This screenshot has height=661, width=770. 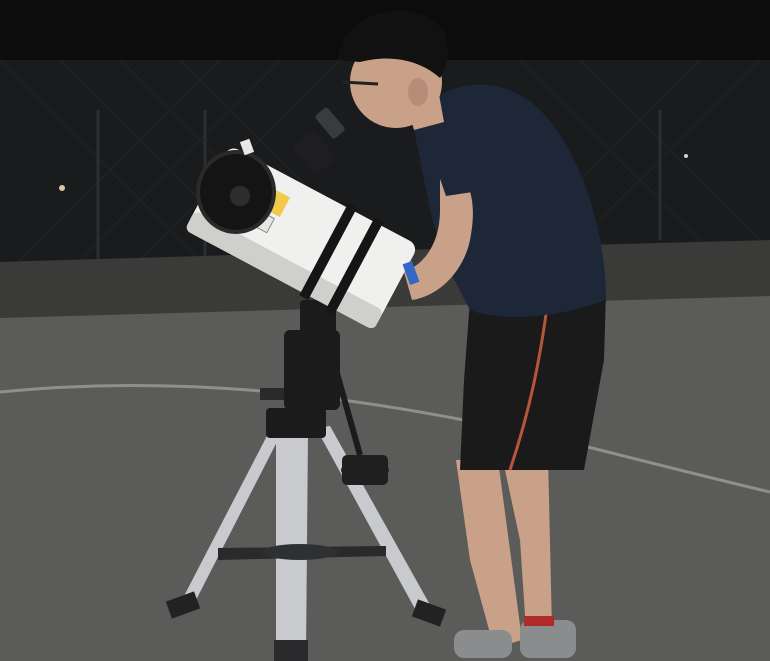 What do you see at coordinates (319, 141) in the screenshot?
I see `eyepiece` at bounding box center [319, 141].